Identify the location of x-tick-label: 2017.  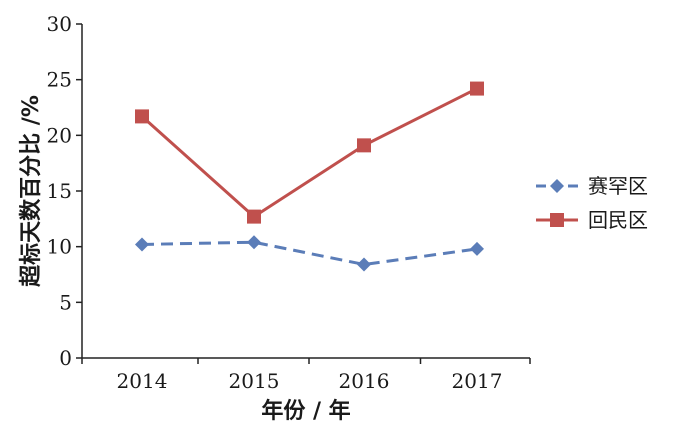
(477, 381).